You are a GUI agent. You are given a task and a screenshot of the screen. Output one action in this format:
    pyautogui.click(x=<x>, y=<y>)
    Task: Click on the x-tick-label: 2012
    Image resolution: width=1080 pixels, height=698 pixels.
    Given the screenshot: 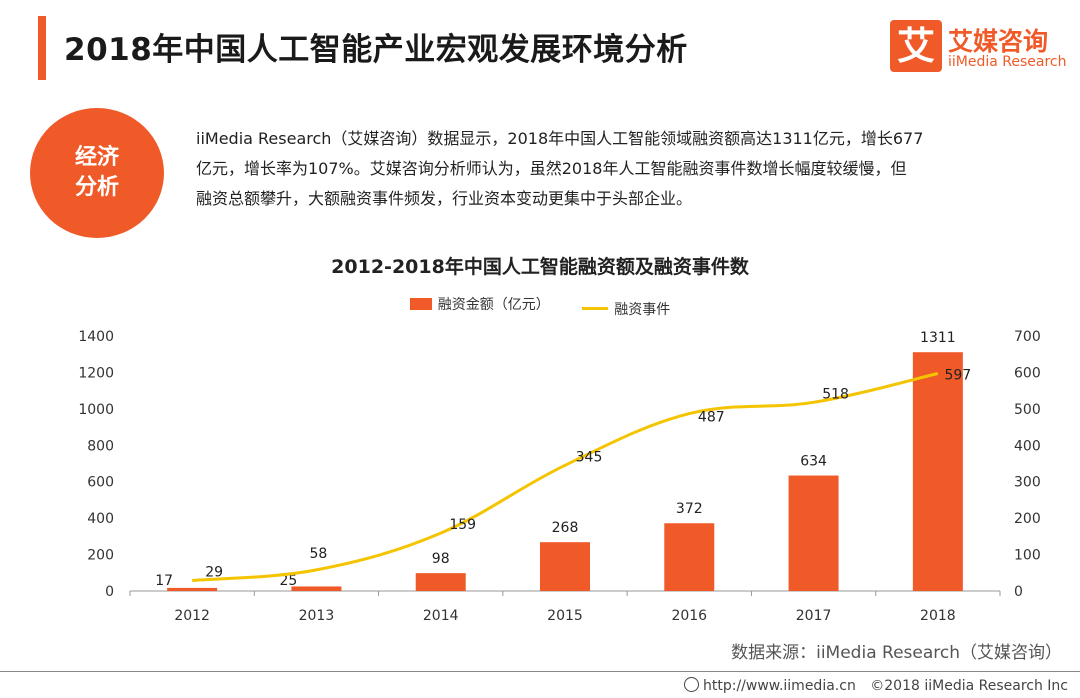 What is the action you would take?
    pyautogui.click(x=192, y=616)
    